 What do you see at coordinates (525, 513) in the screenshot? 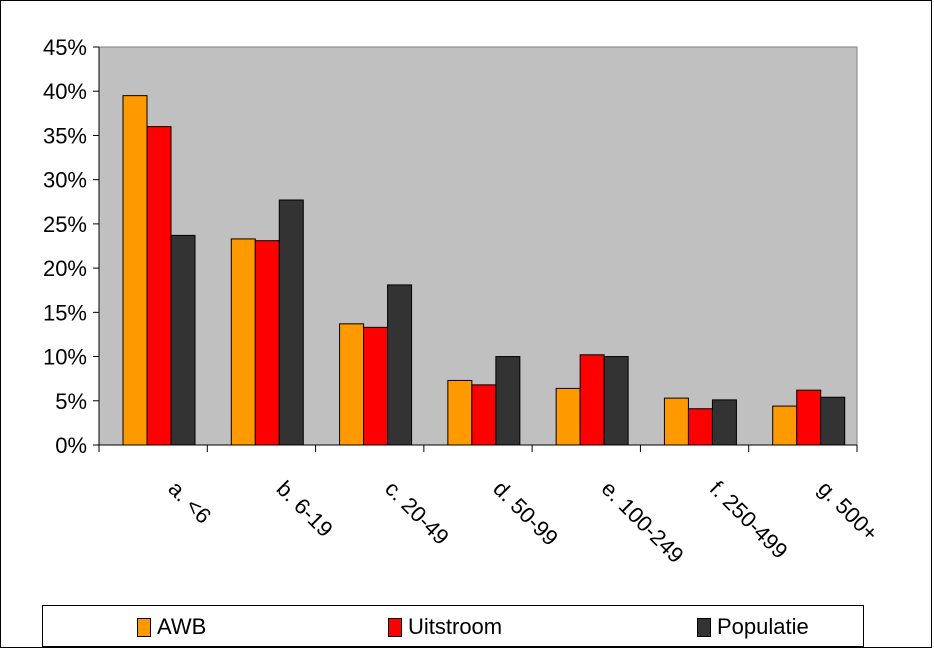
I see `category-label: d. 50-99` at bounding box center [525, 513].